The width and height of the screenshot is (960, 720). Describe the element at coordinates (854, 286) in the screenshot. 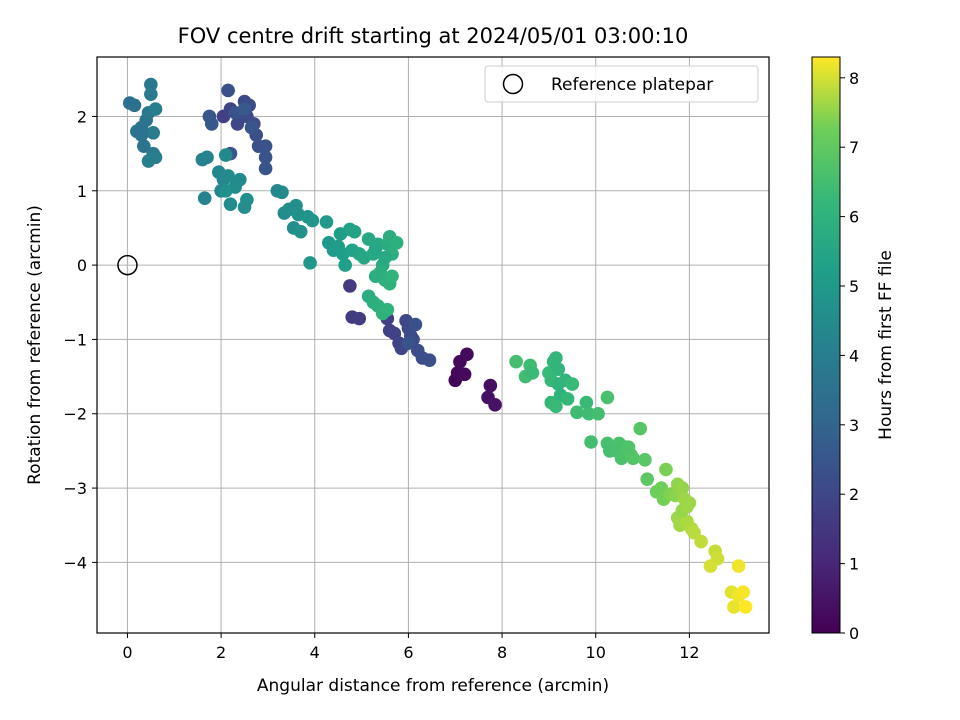

I see `colorbar-tick-label: 5` at that location.